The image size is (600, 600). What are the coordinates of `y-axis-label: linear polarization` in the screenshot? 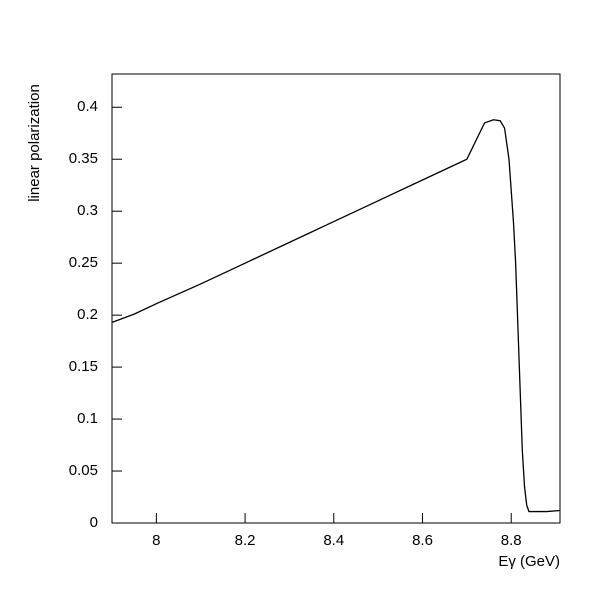 It's located at (34, 143).